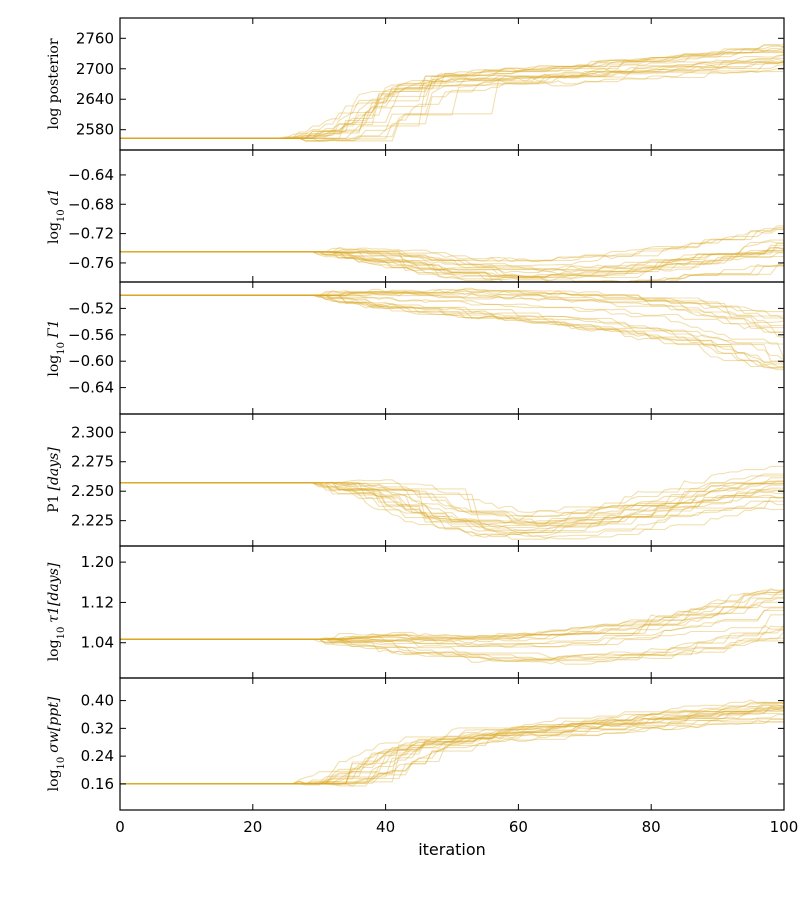  I want to click on x-axis-label: iteration, so click(452, 849).